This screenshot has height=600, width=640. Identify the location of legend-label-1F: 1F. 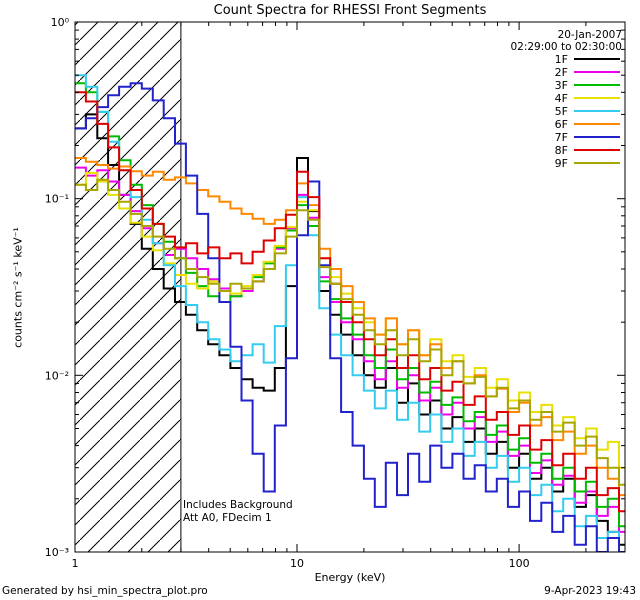
(561, 59).